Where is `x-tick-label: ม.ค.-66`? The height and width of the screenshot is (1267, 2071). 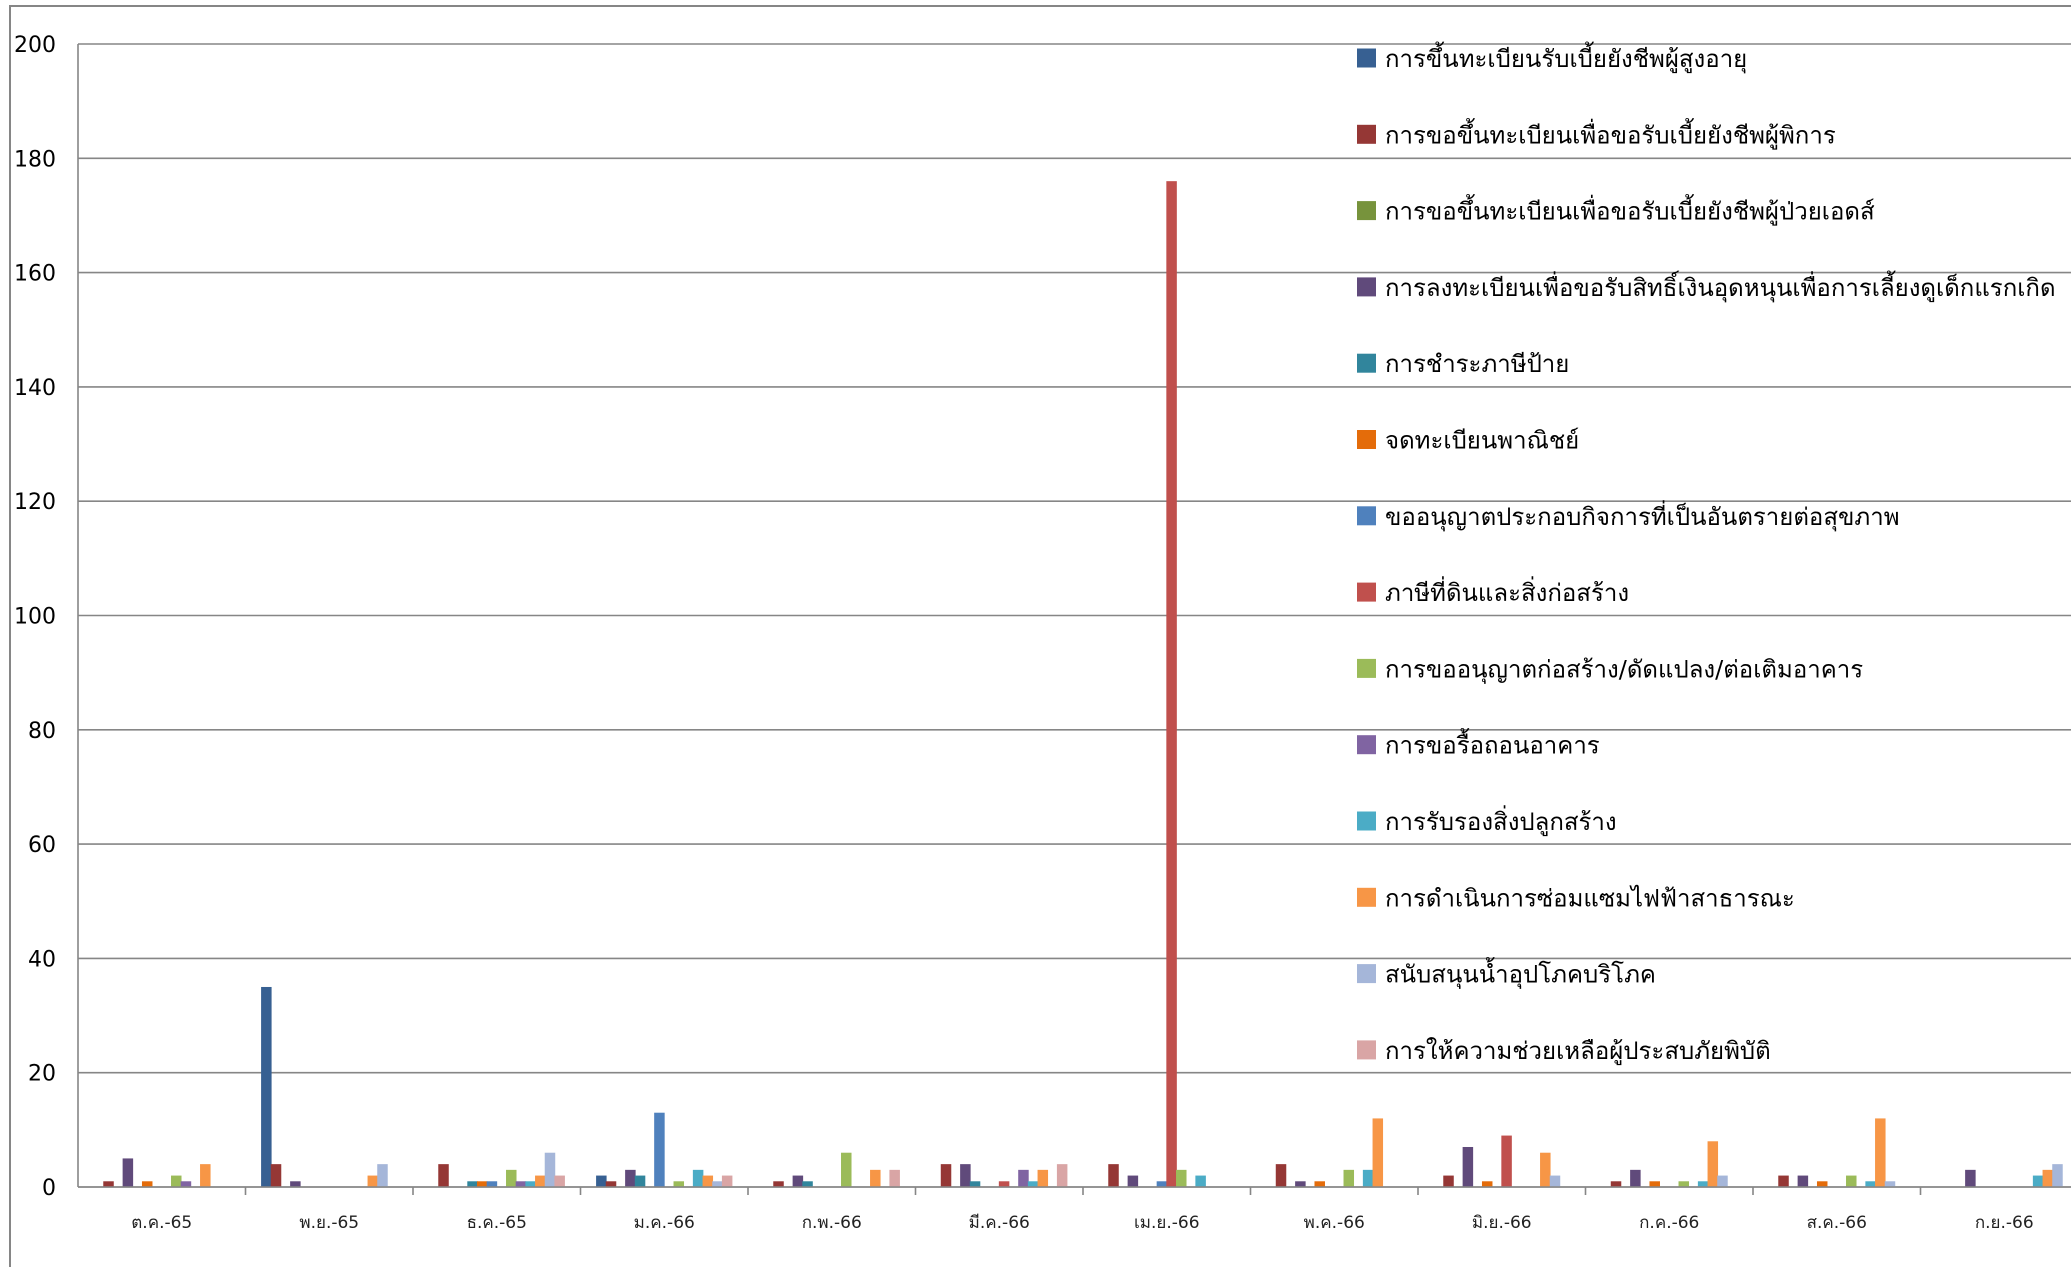 x-tick-label: ม.ค.-66 is located at coordinates (664, 1223).